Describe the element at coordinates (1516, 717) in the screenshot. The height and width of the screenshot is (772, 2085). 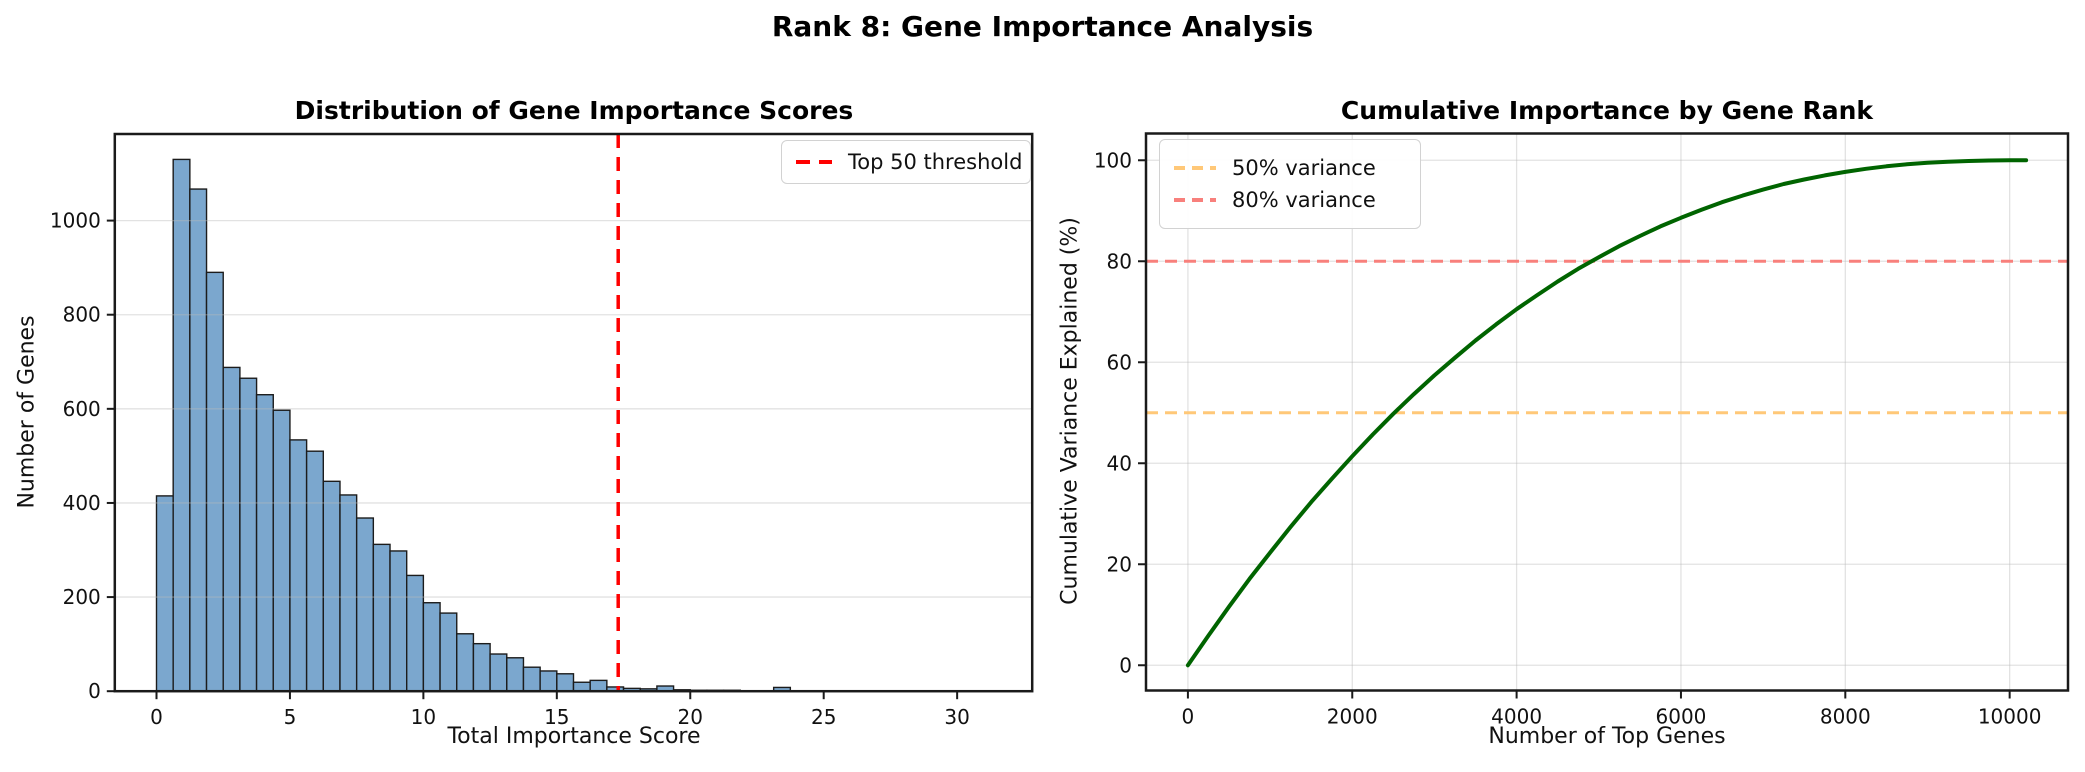
I see `x-tick-label: 4000` at that location.